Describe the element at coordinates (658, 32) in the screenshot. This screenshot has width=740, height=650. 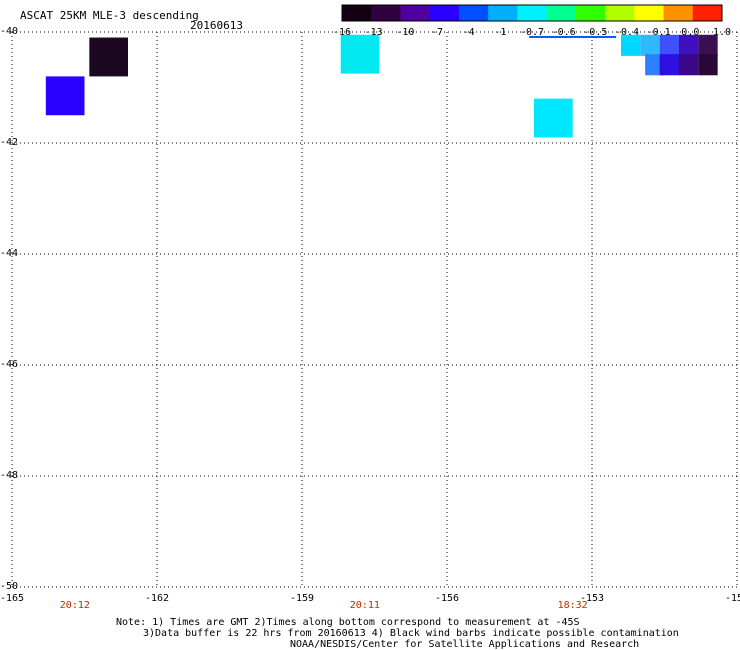
I see `colorbar-label: -0.1` at that location.